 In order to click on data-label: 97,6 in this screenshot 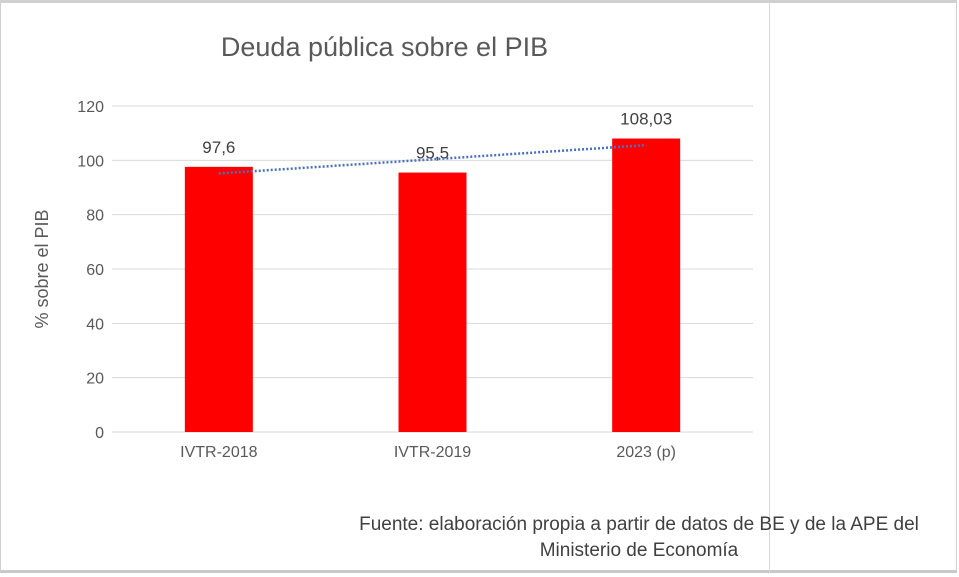, I will do `click(218, 147)`.